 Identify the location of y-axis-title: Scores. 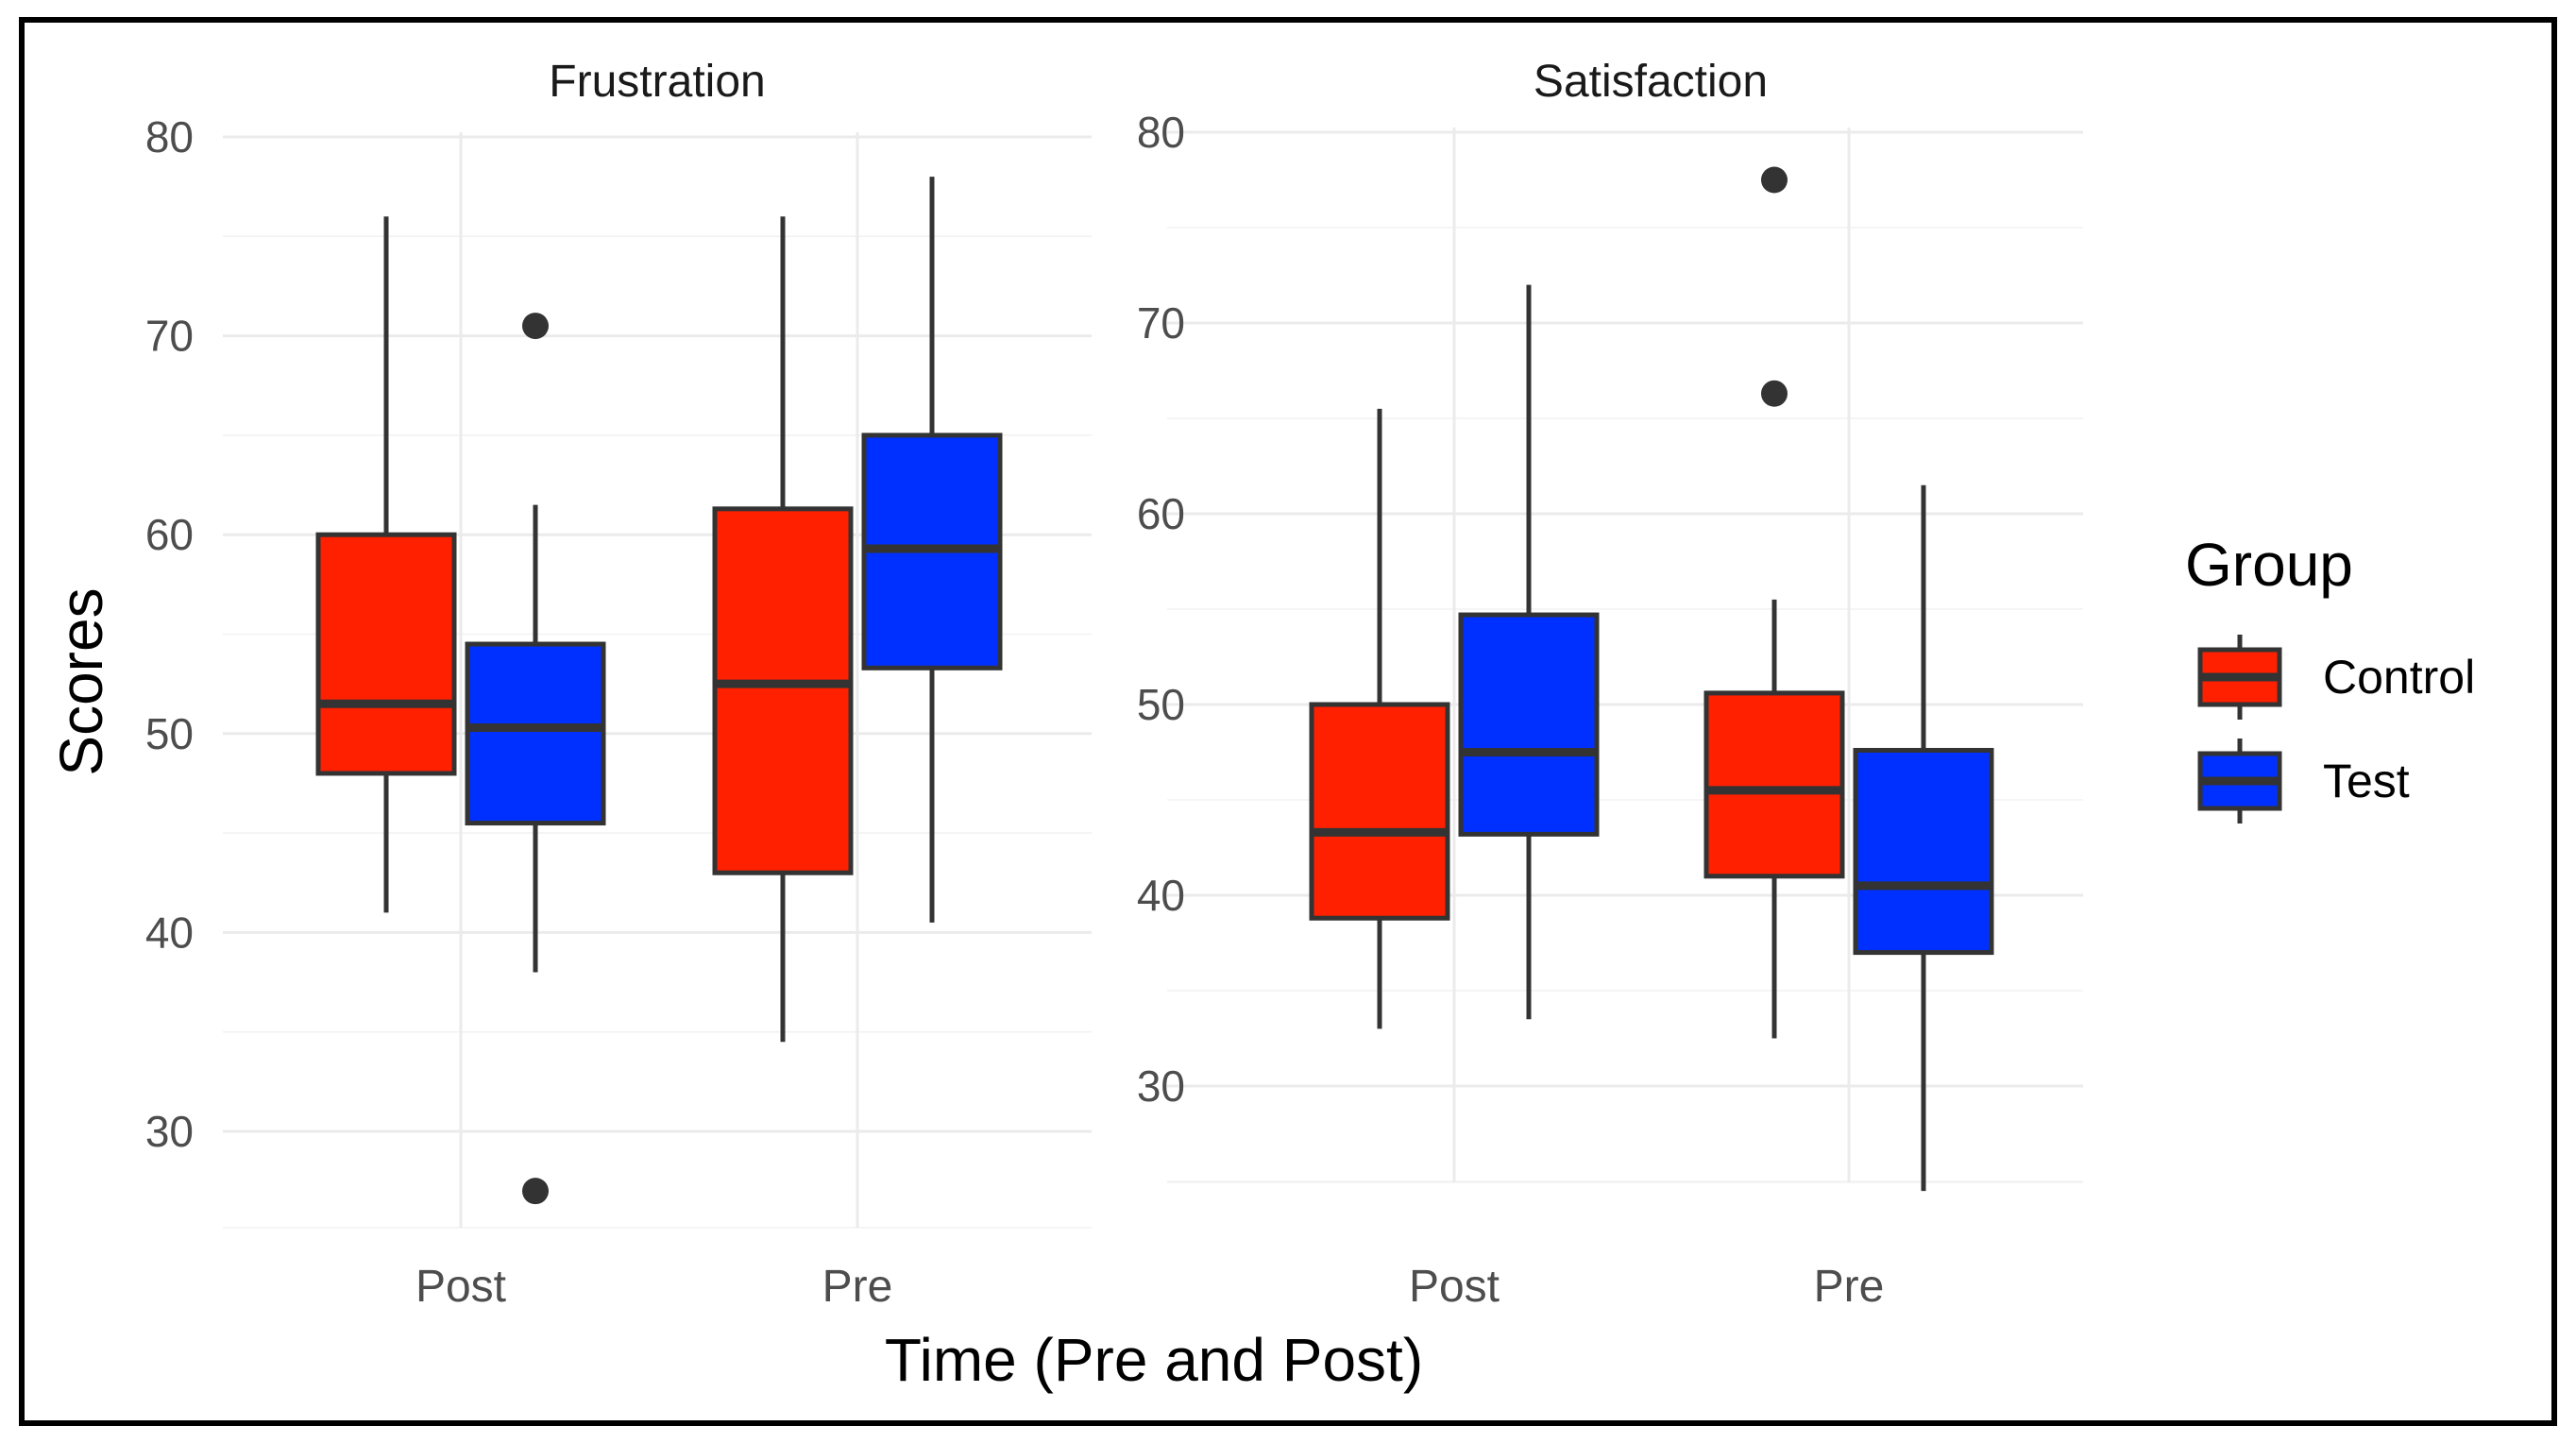
(81, 681).